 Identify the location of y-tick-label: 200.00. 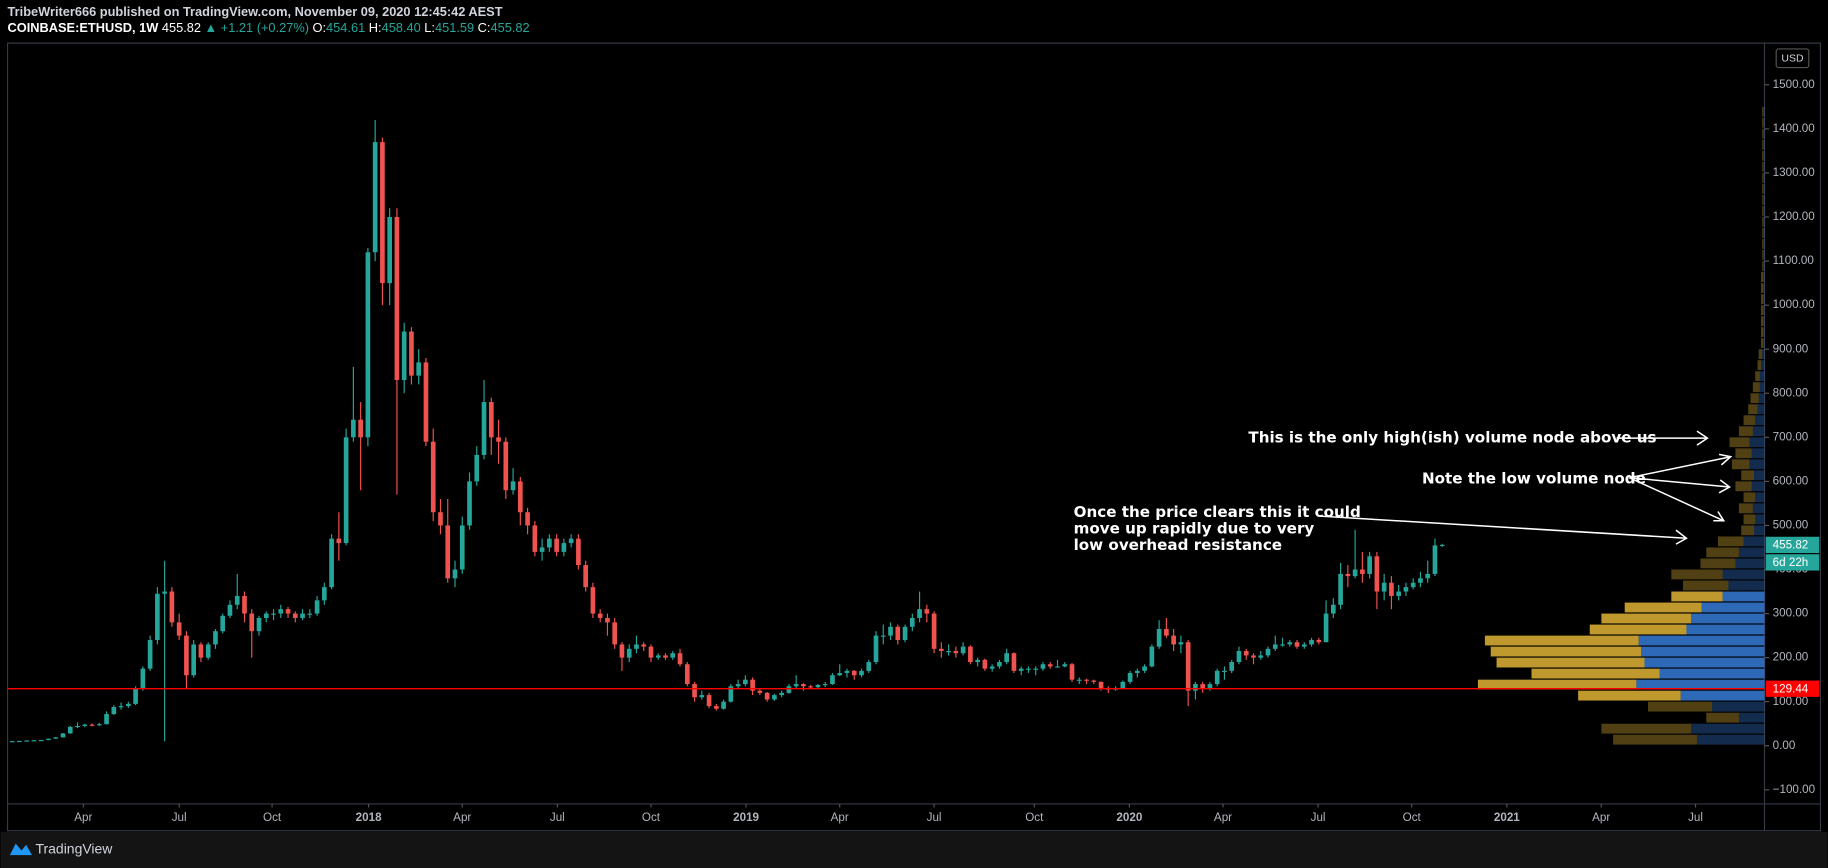
(1791, 657).